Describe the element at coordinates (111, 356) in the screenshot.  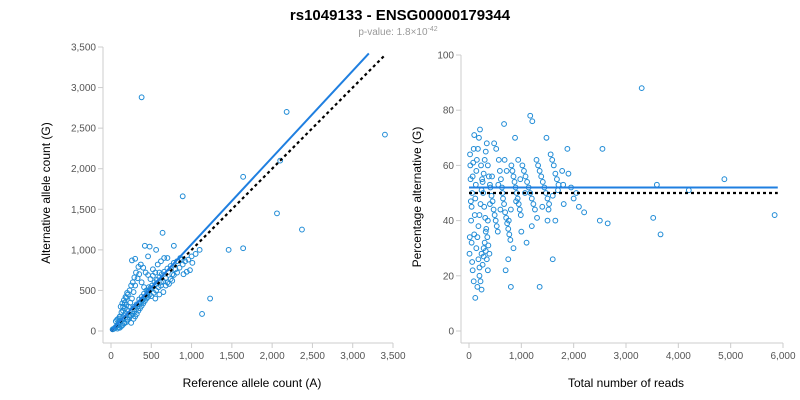
I see `left-x-tick-label: 0` at that location.